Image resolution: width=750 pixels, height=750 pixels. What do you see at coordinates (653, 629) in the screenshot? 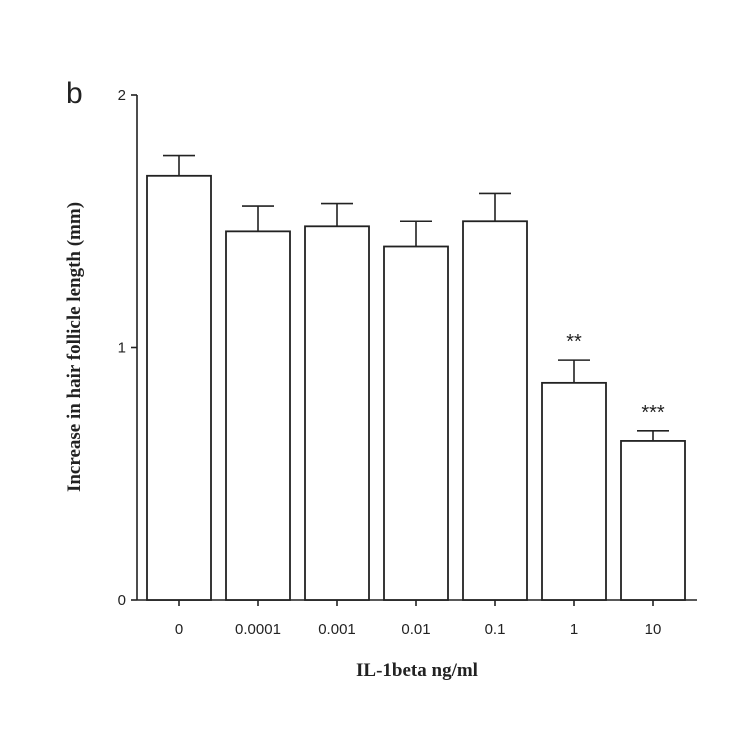
I see `x-tick-label: 10` at bounding box center [653, 629].